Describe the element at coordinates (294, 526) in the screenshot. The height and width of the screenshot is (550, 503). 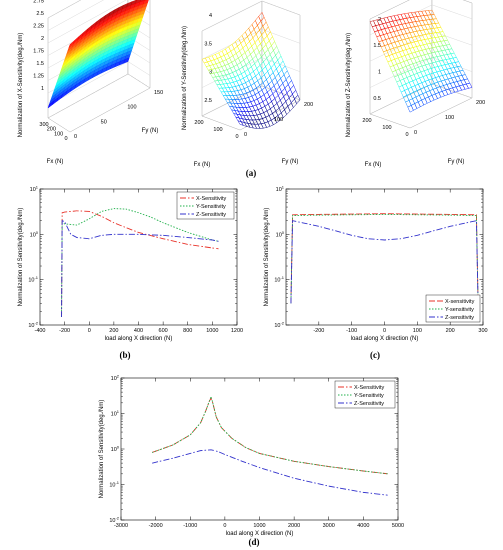
I see `x-tick-label: 2000` at that location.